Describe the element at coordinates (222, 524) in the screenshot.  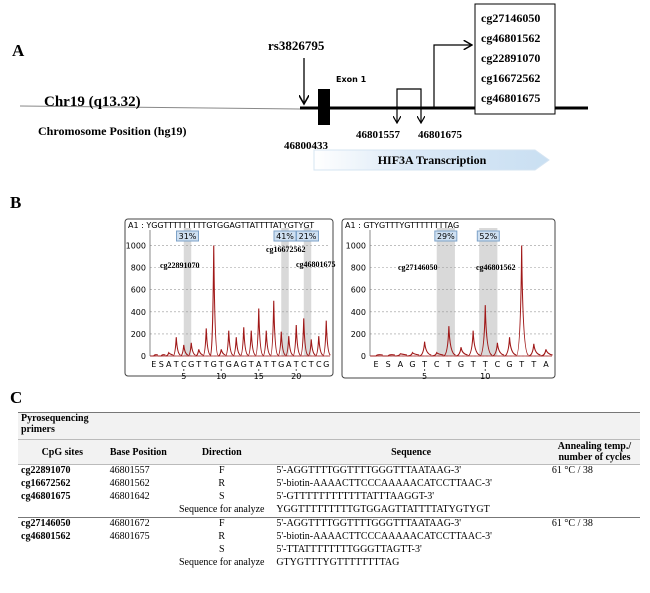
I see `table-cell: F` at that location.